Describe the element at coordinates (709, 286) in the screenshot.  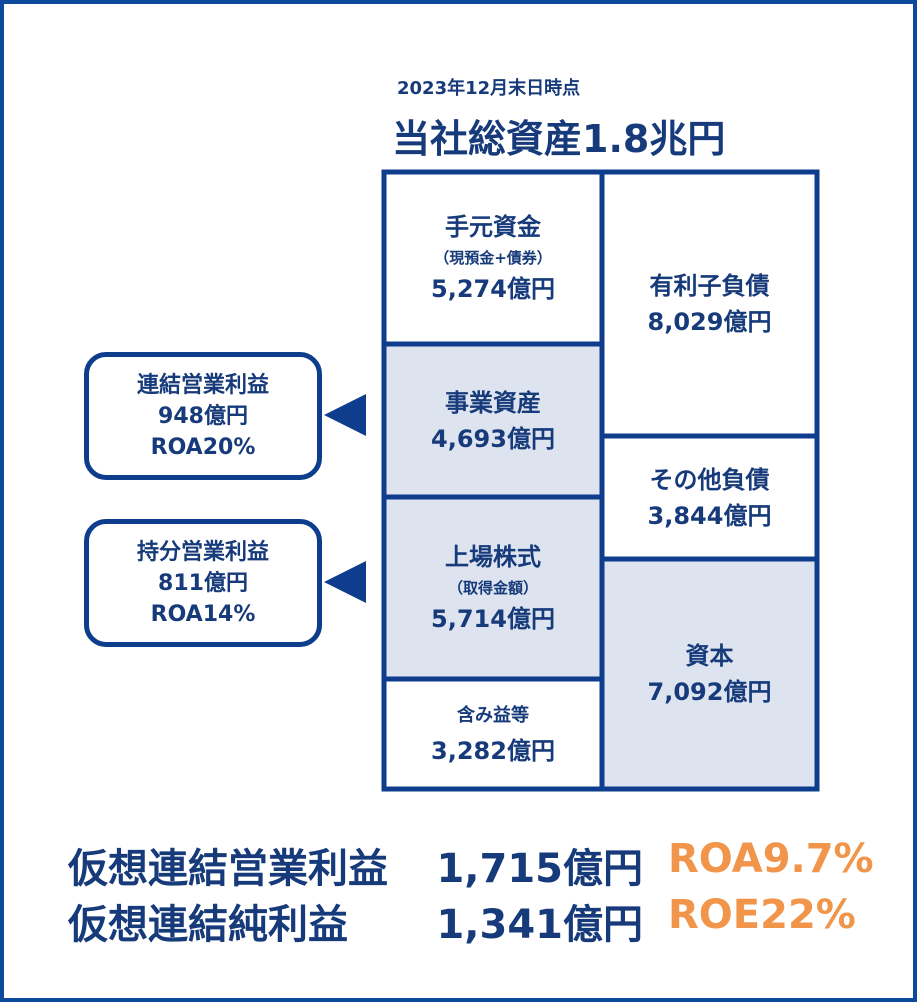
I see `label: 有利子負債` at that location.